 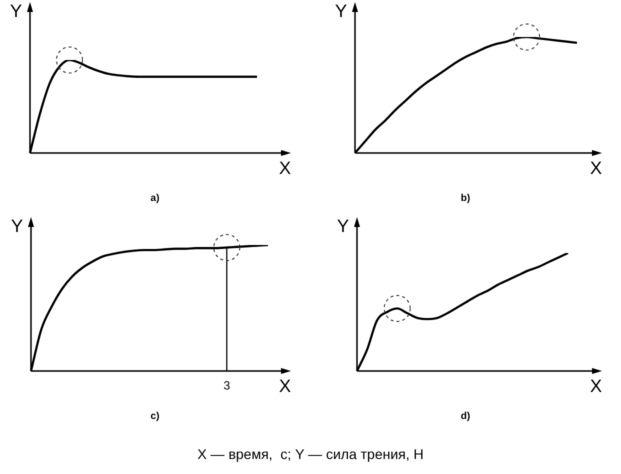 What do you see at coordinates (465, 198) in the screenshot?
I see `text: b)` at bounding box center [465, 198].